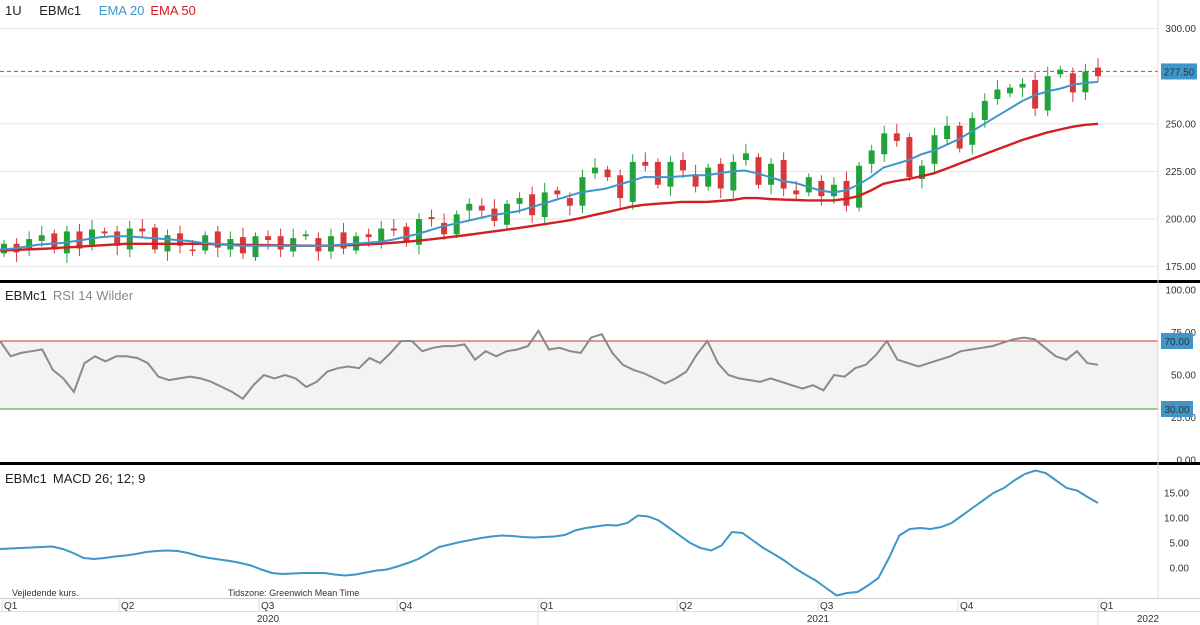 This screenshot has height=625, width=1200. Describe the element at coordinates (579, 375) in the screenshot. I see `rsi-band` at that location.